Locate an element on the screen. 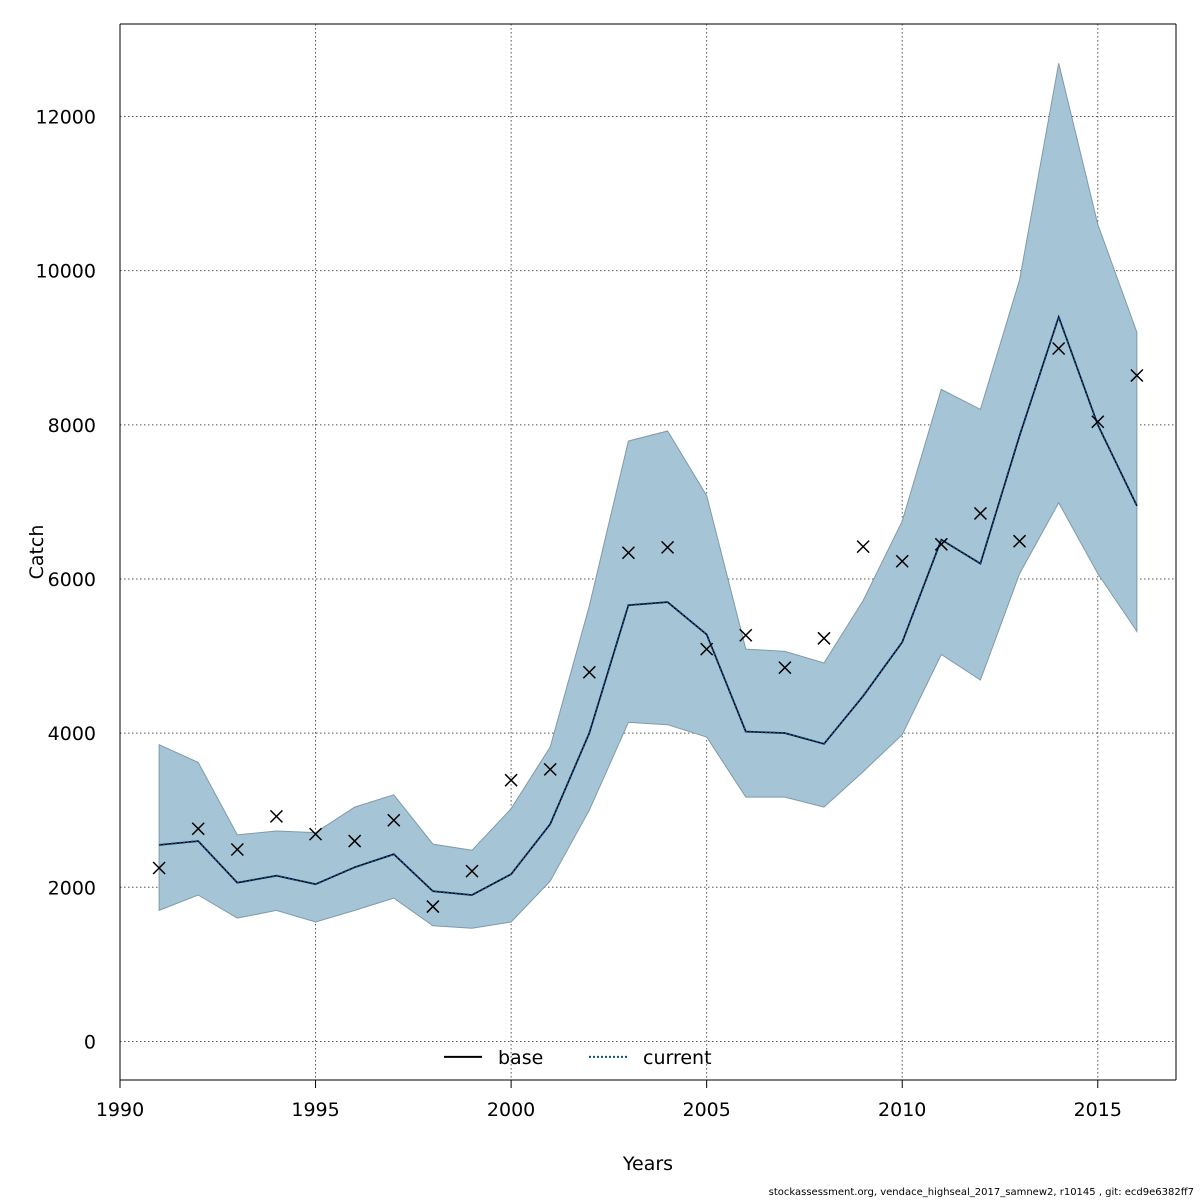  y-tick-label: 8000 is located at coordinates (72, 426).